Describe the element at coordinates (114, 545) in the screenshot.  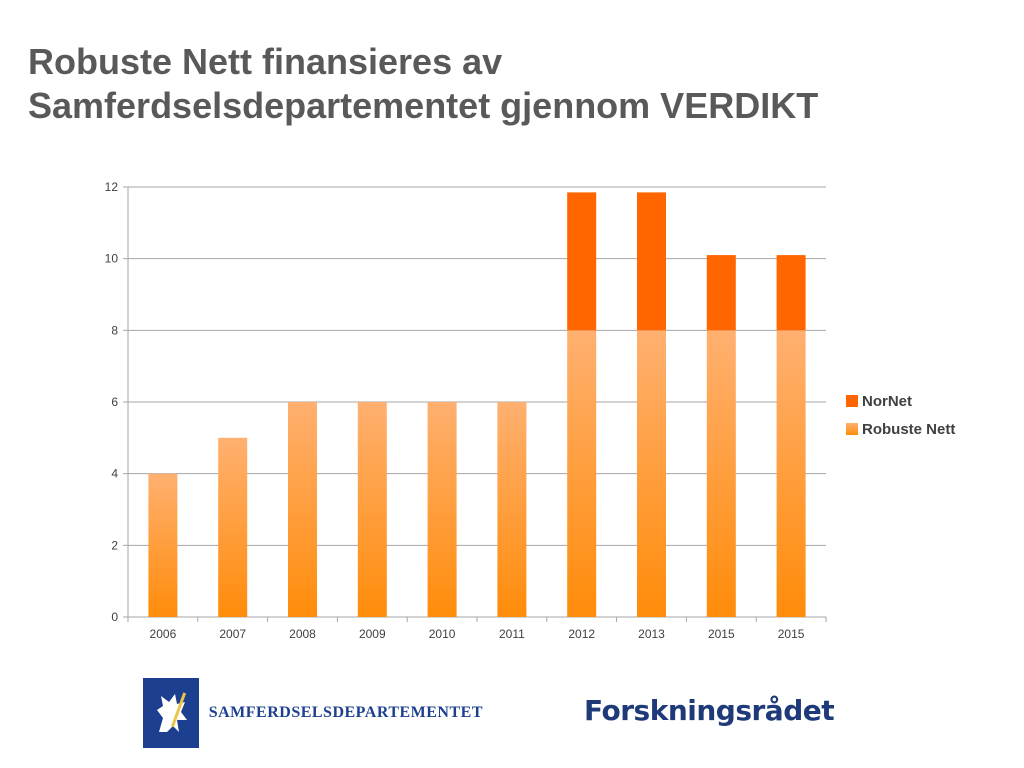
I see `y-tick-label: 2` at that location.